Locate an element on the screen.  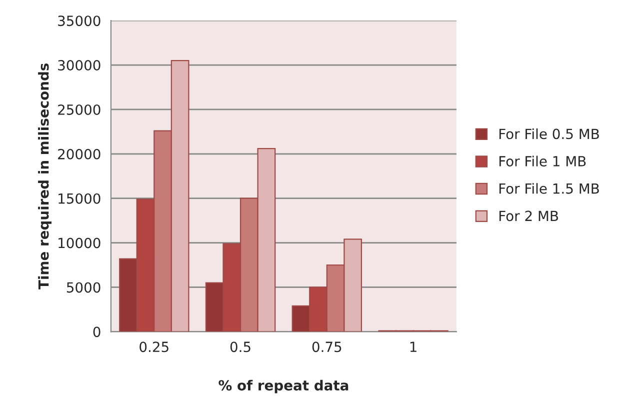
y-tick-label: 10000 is located at coordinates (79, 243).